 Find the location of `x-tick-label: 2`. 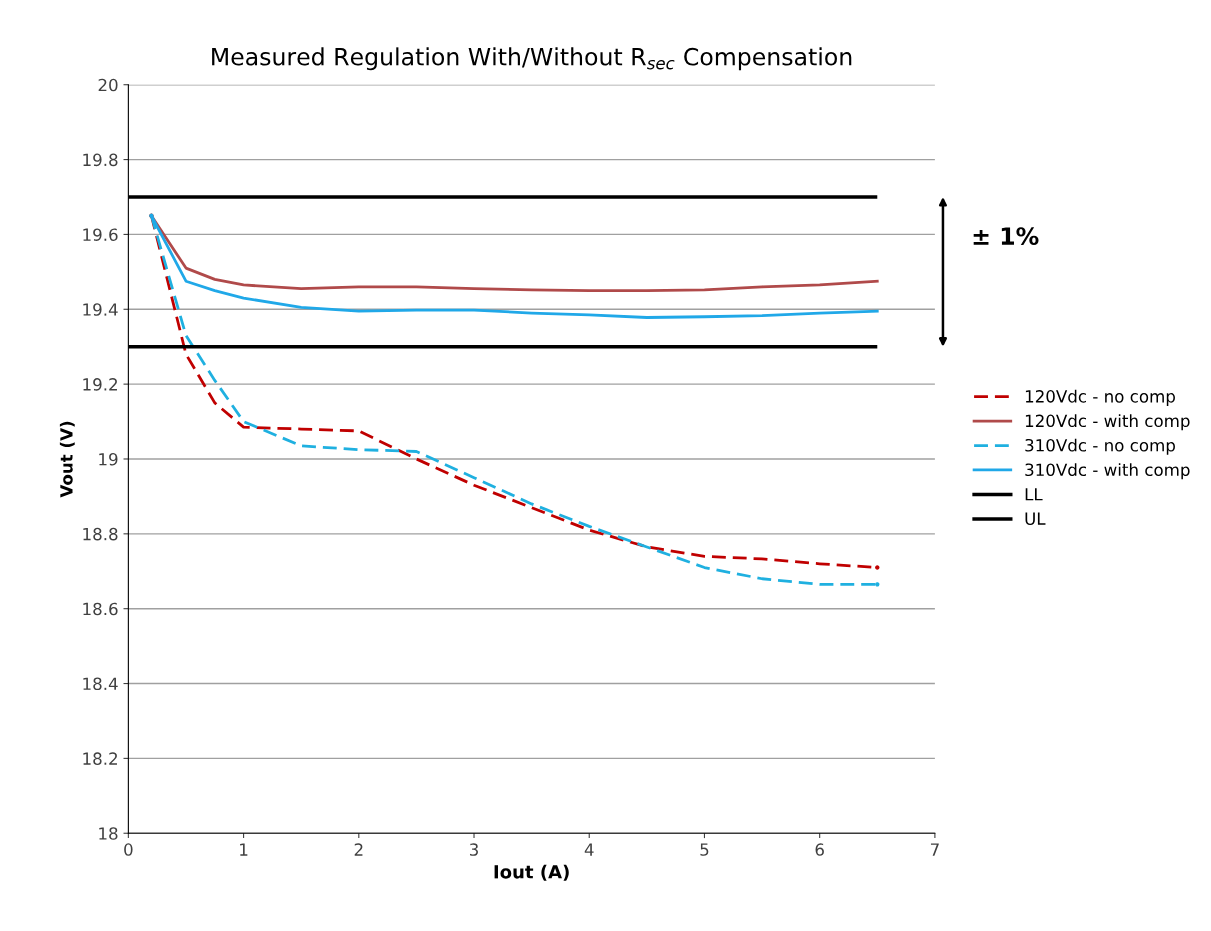

x-tick-label: 2 is located at coordinates (358, 849).